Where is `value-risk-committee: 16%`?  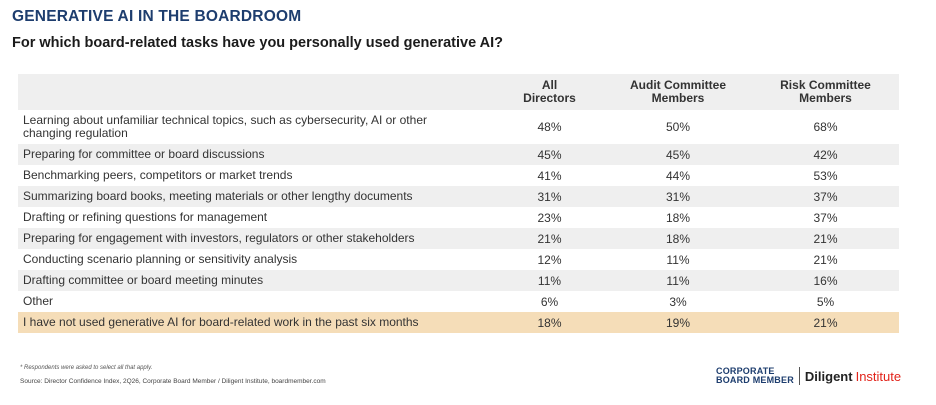
value-risk-committee: 16% is located at coordinates (825, 280).